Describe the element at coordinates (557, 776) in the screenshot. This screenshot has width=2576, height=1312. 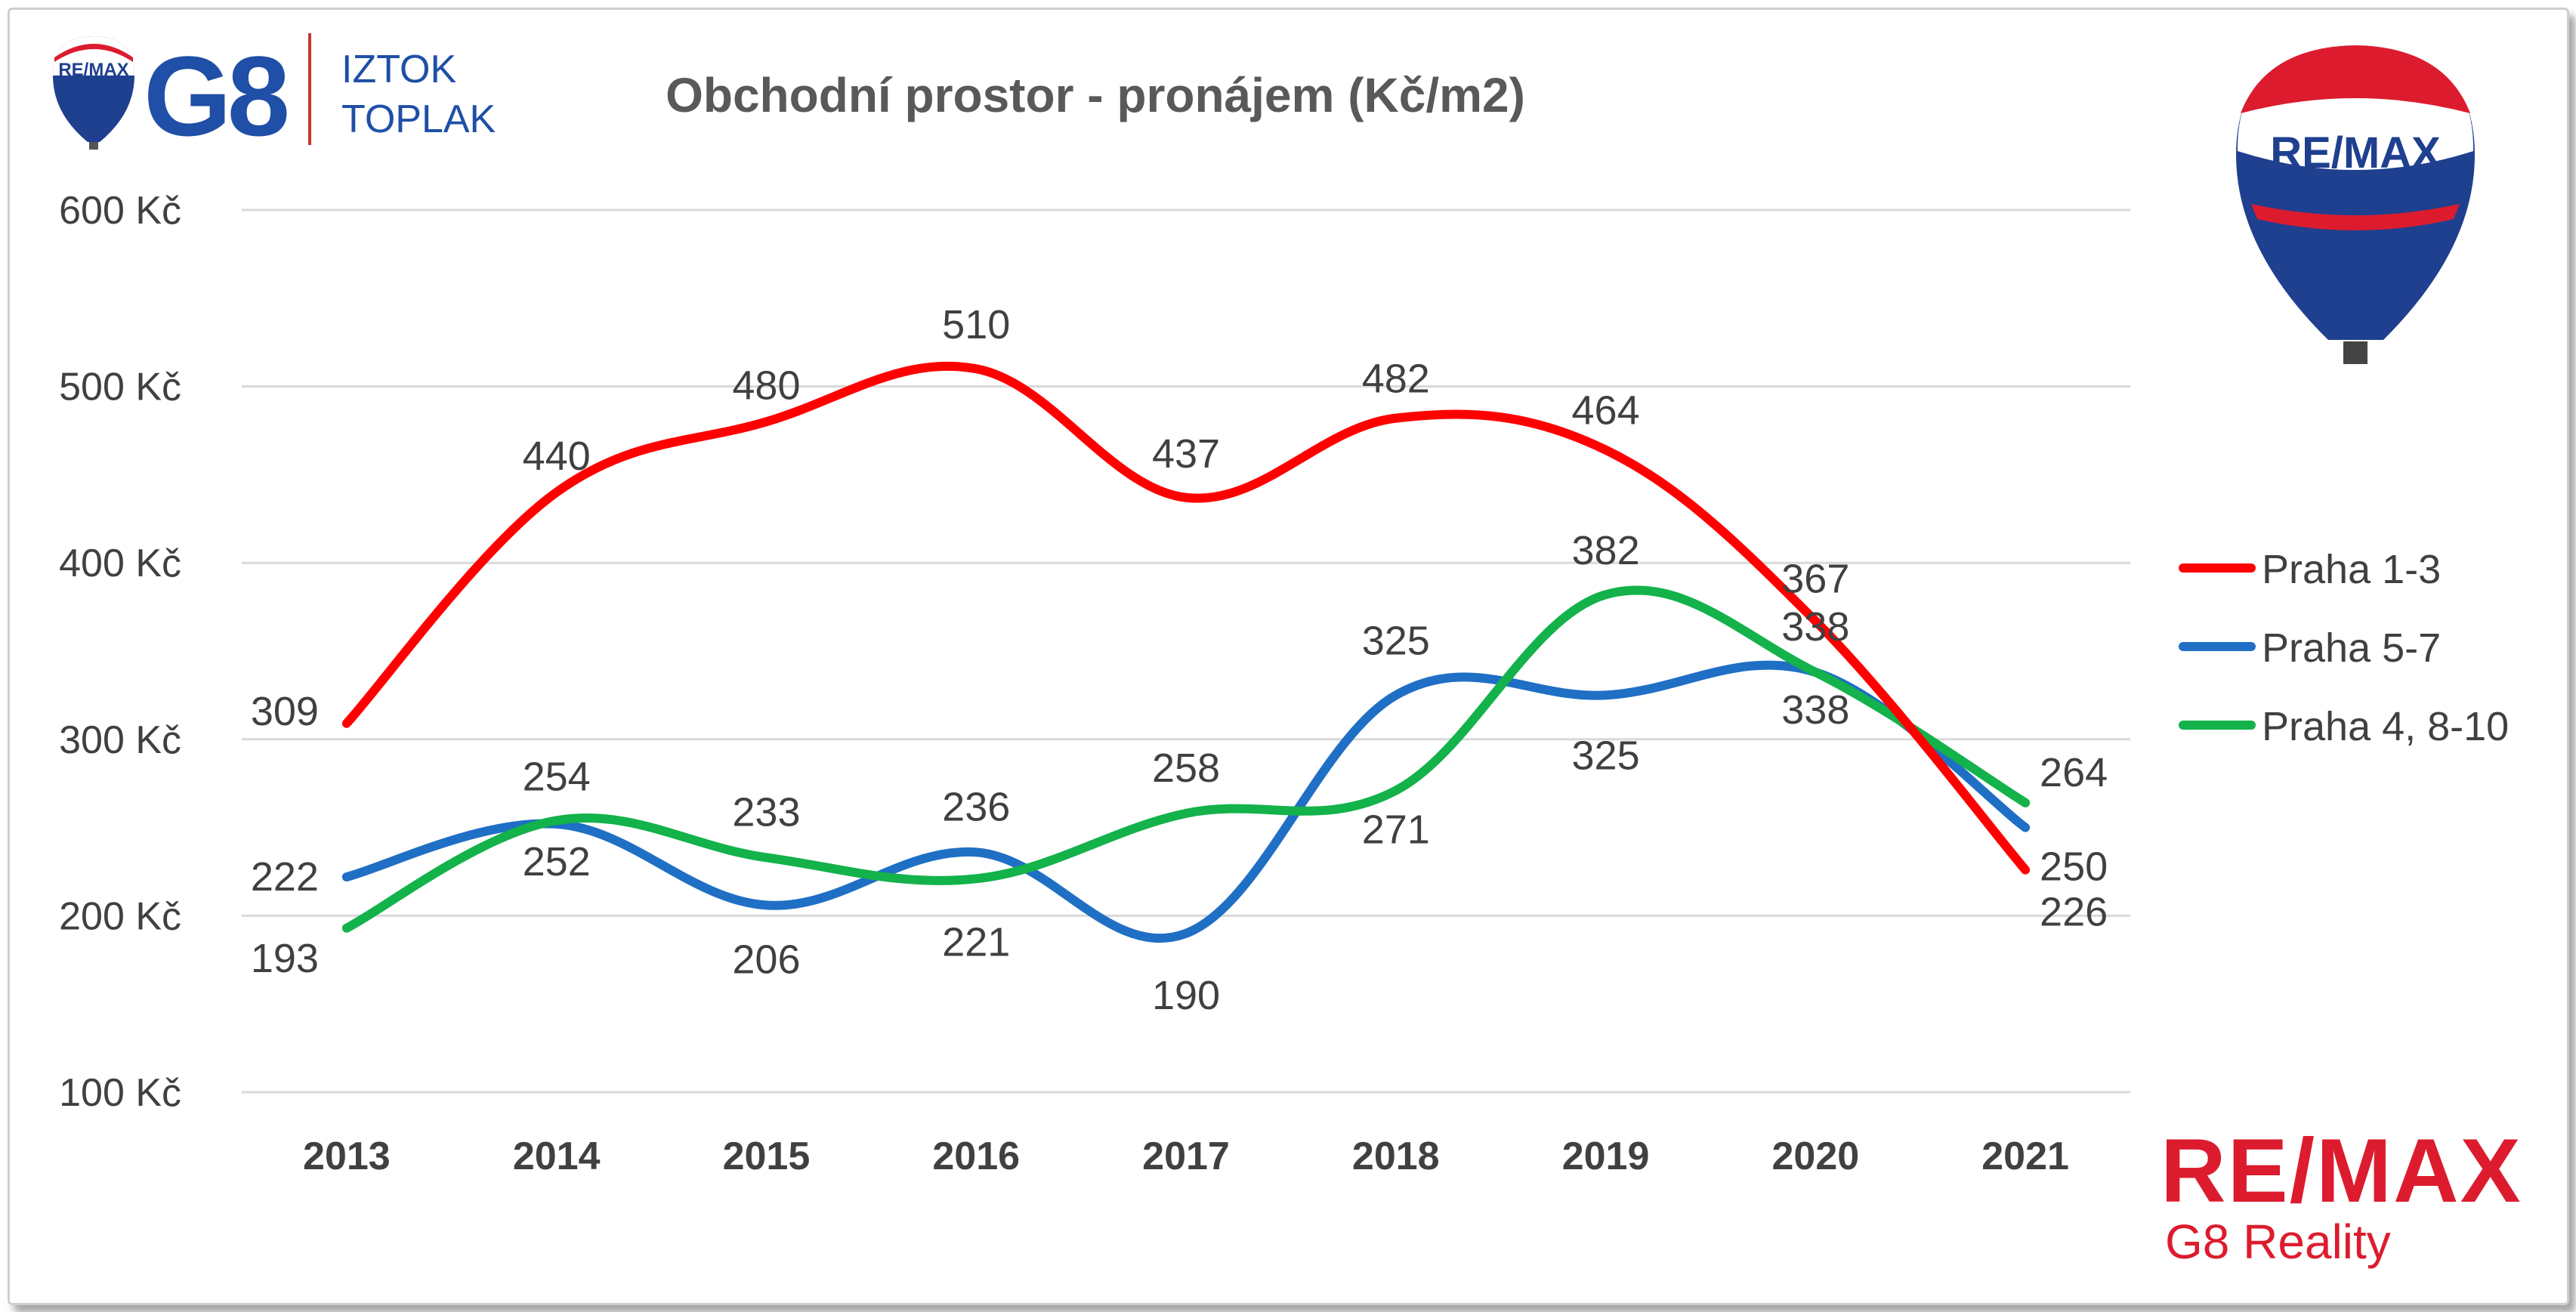
I see `data-label: 254` at that location.